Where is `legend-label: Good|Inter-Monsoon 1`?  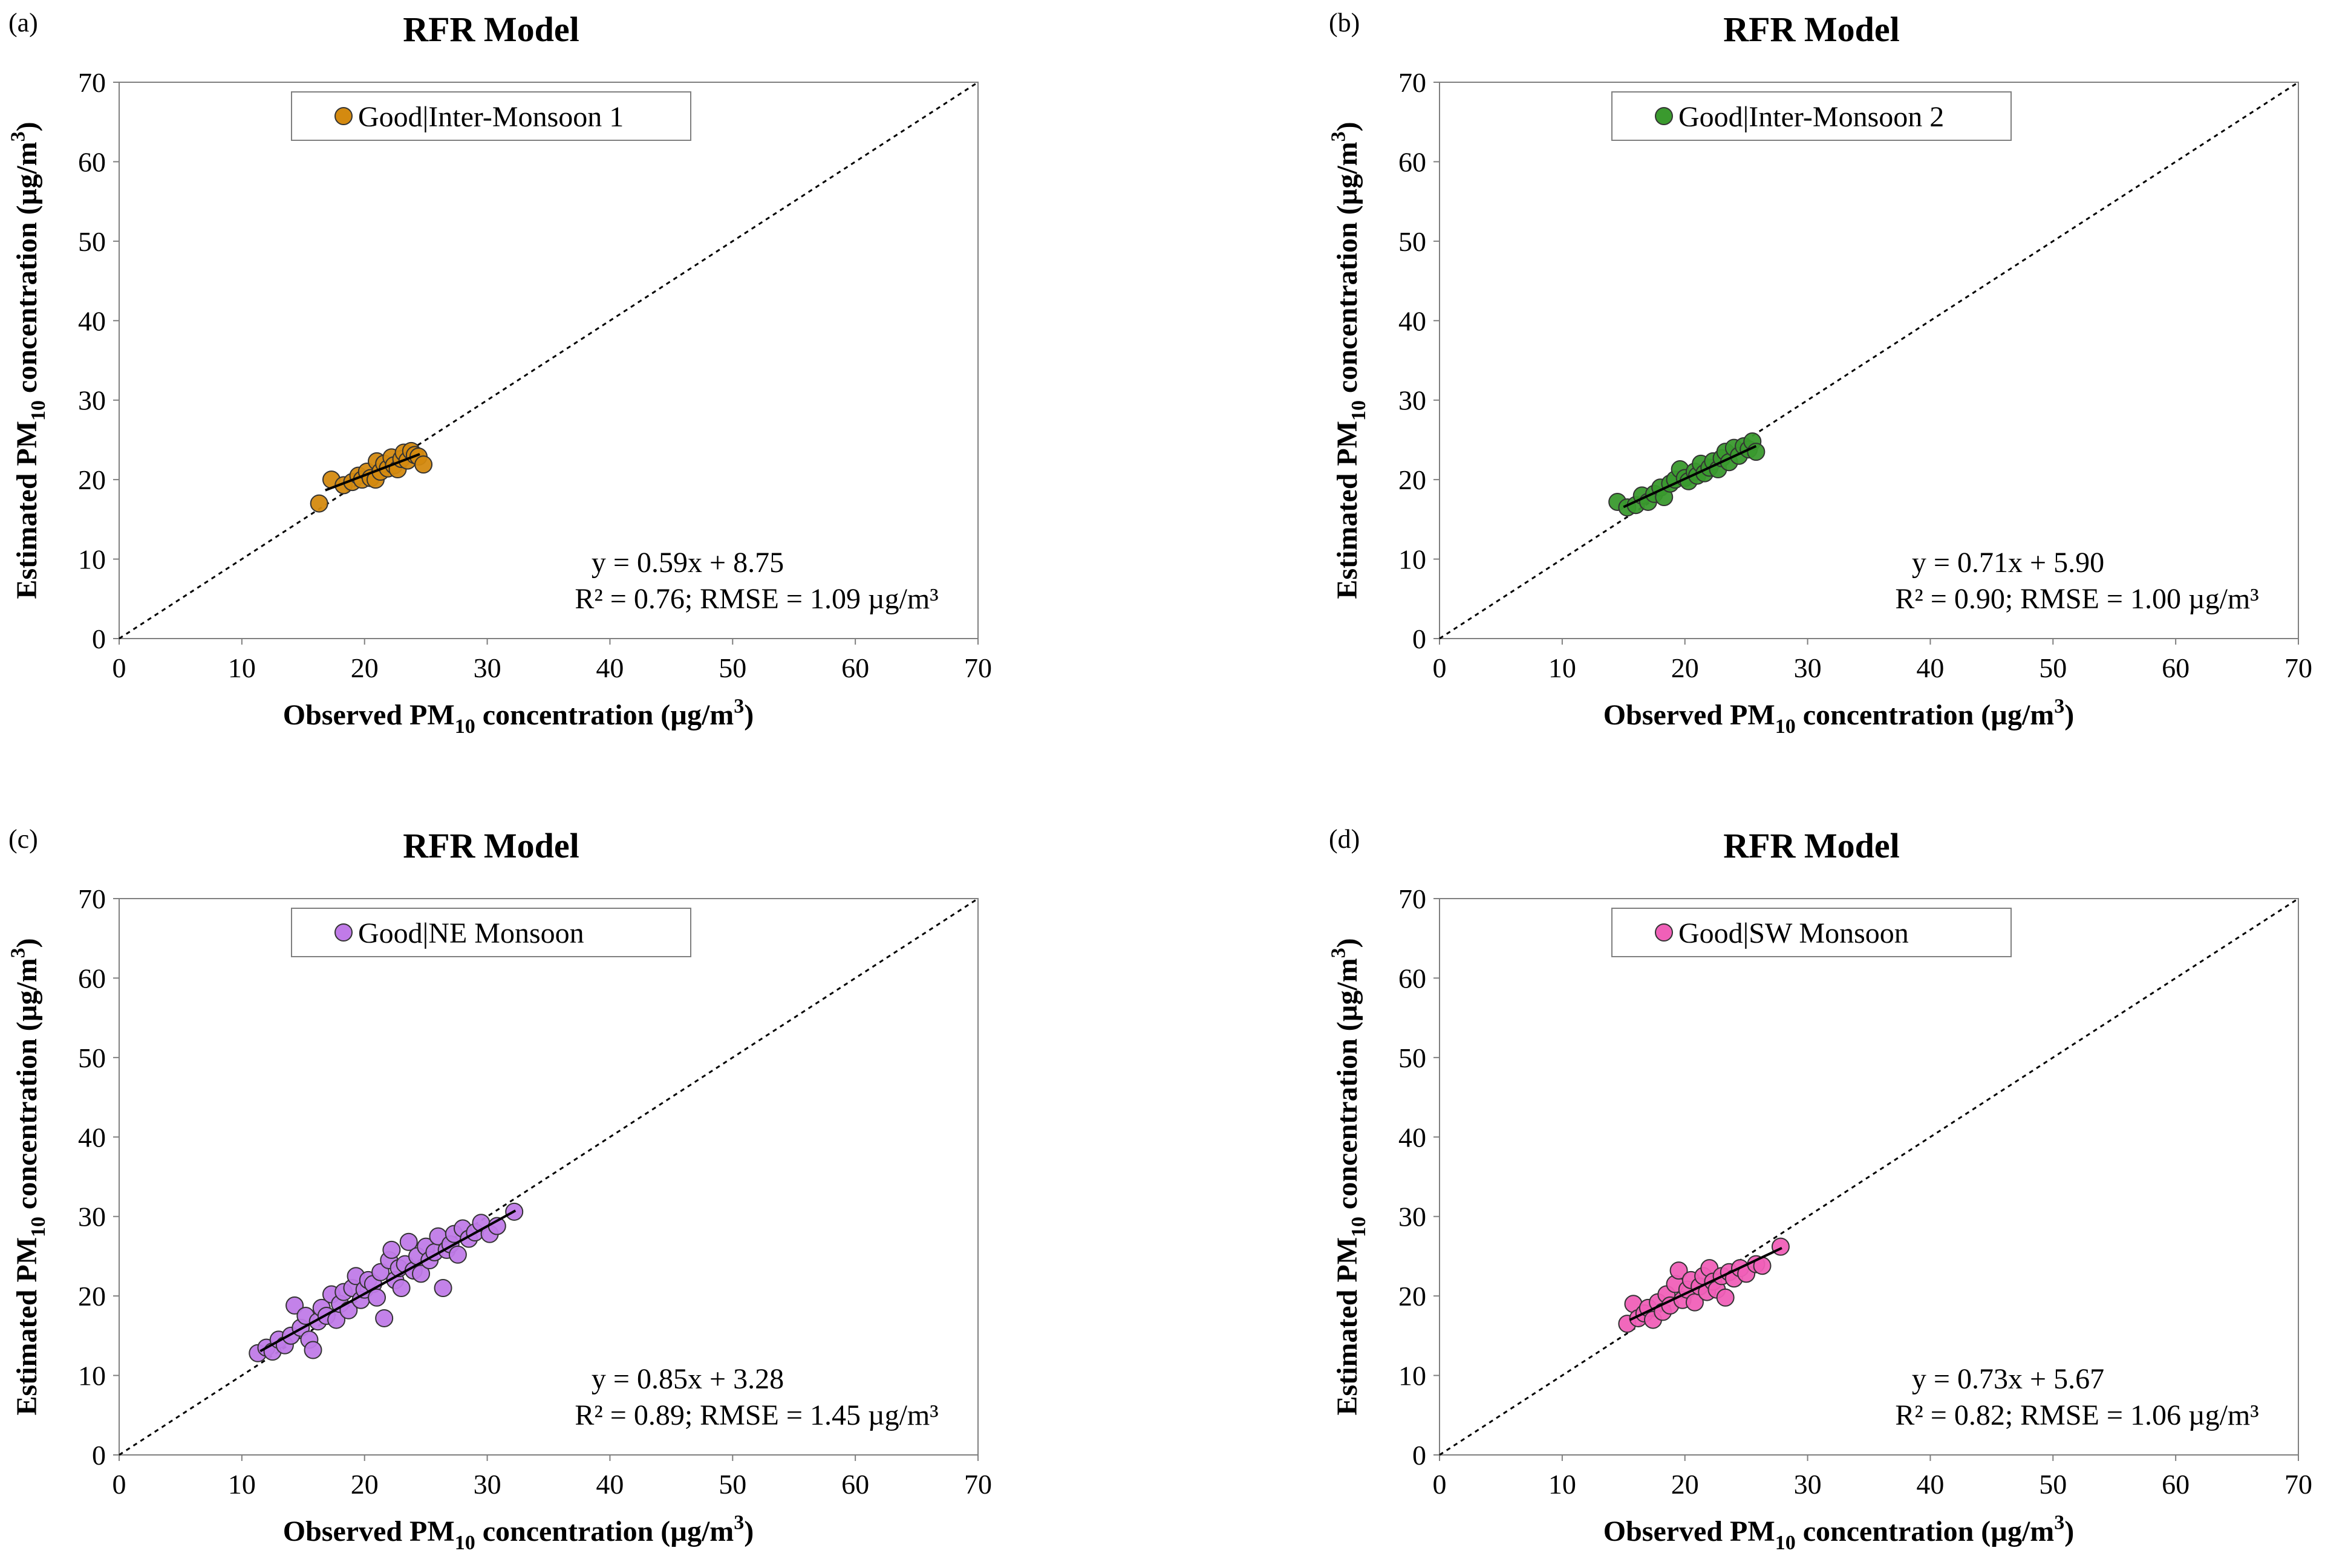
legend-label: Good|Inter-Monsoon 1 is located at coordinates (491, 117).